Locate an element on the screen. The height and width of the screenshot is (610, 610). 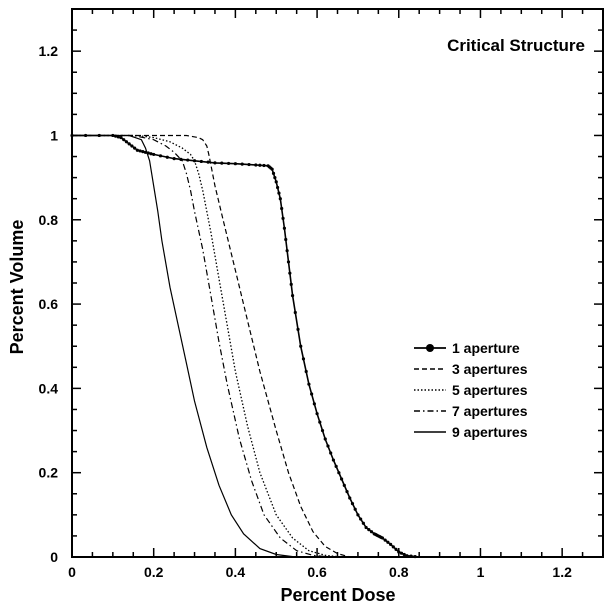
legend-label: 3 apertures is located at coordinates (490, 369).